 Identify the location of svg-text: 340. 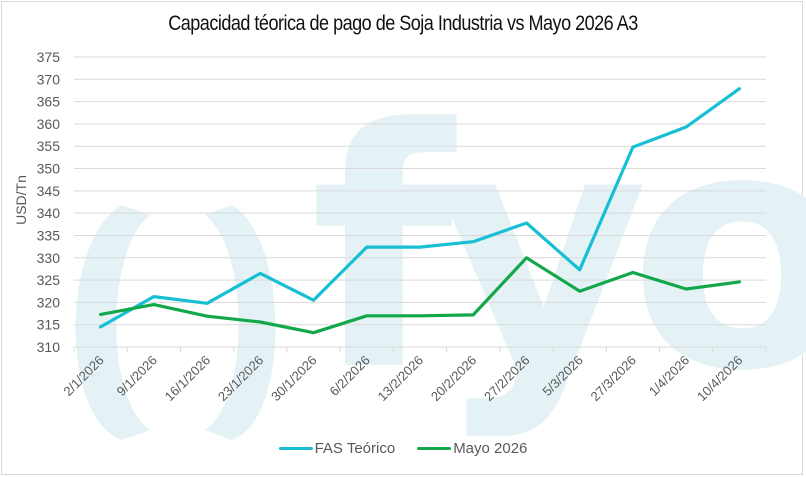
(49, 213).